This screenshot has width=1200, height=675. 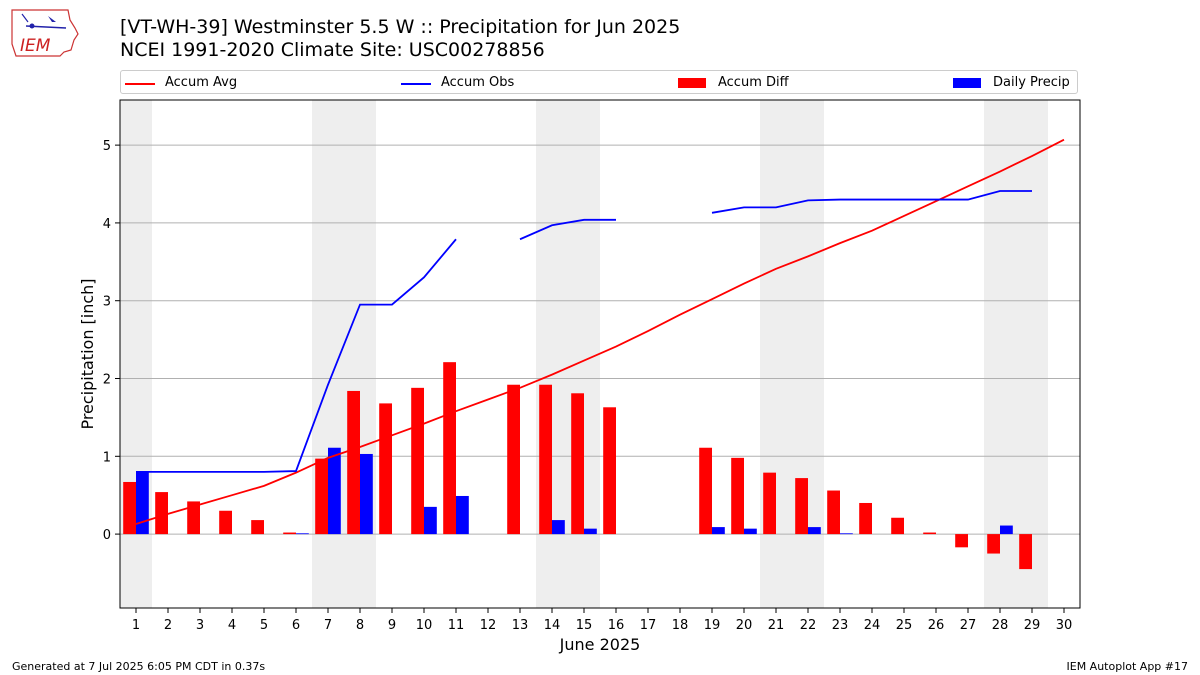 I want to click on x-tick-label: 8, so click(x=360, y=625).